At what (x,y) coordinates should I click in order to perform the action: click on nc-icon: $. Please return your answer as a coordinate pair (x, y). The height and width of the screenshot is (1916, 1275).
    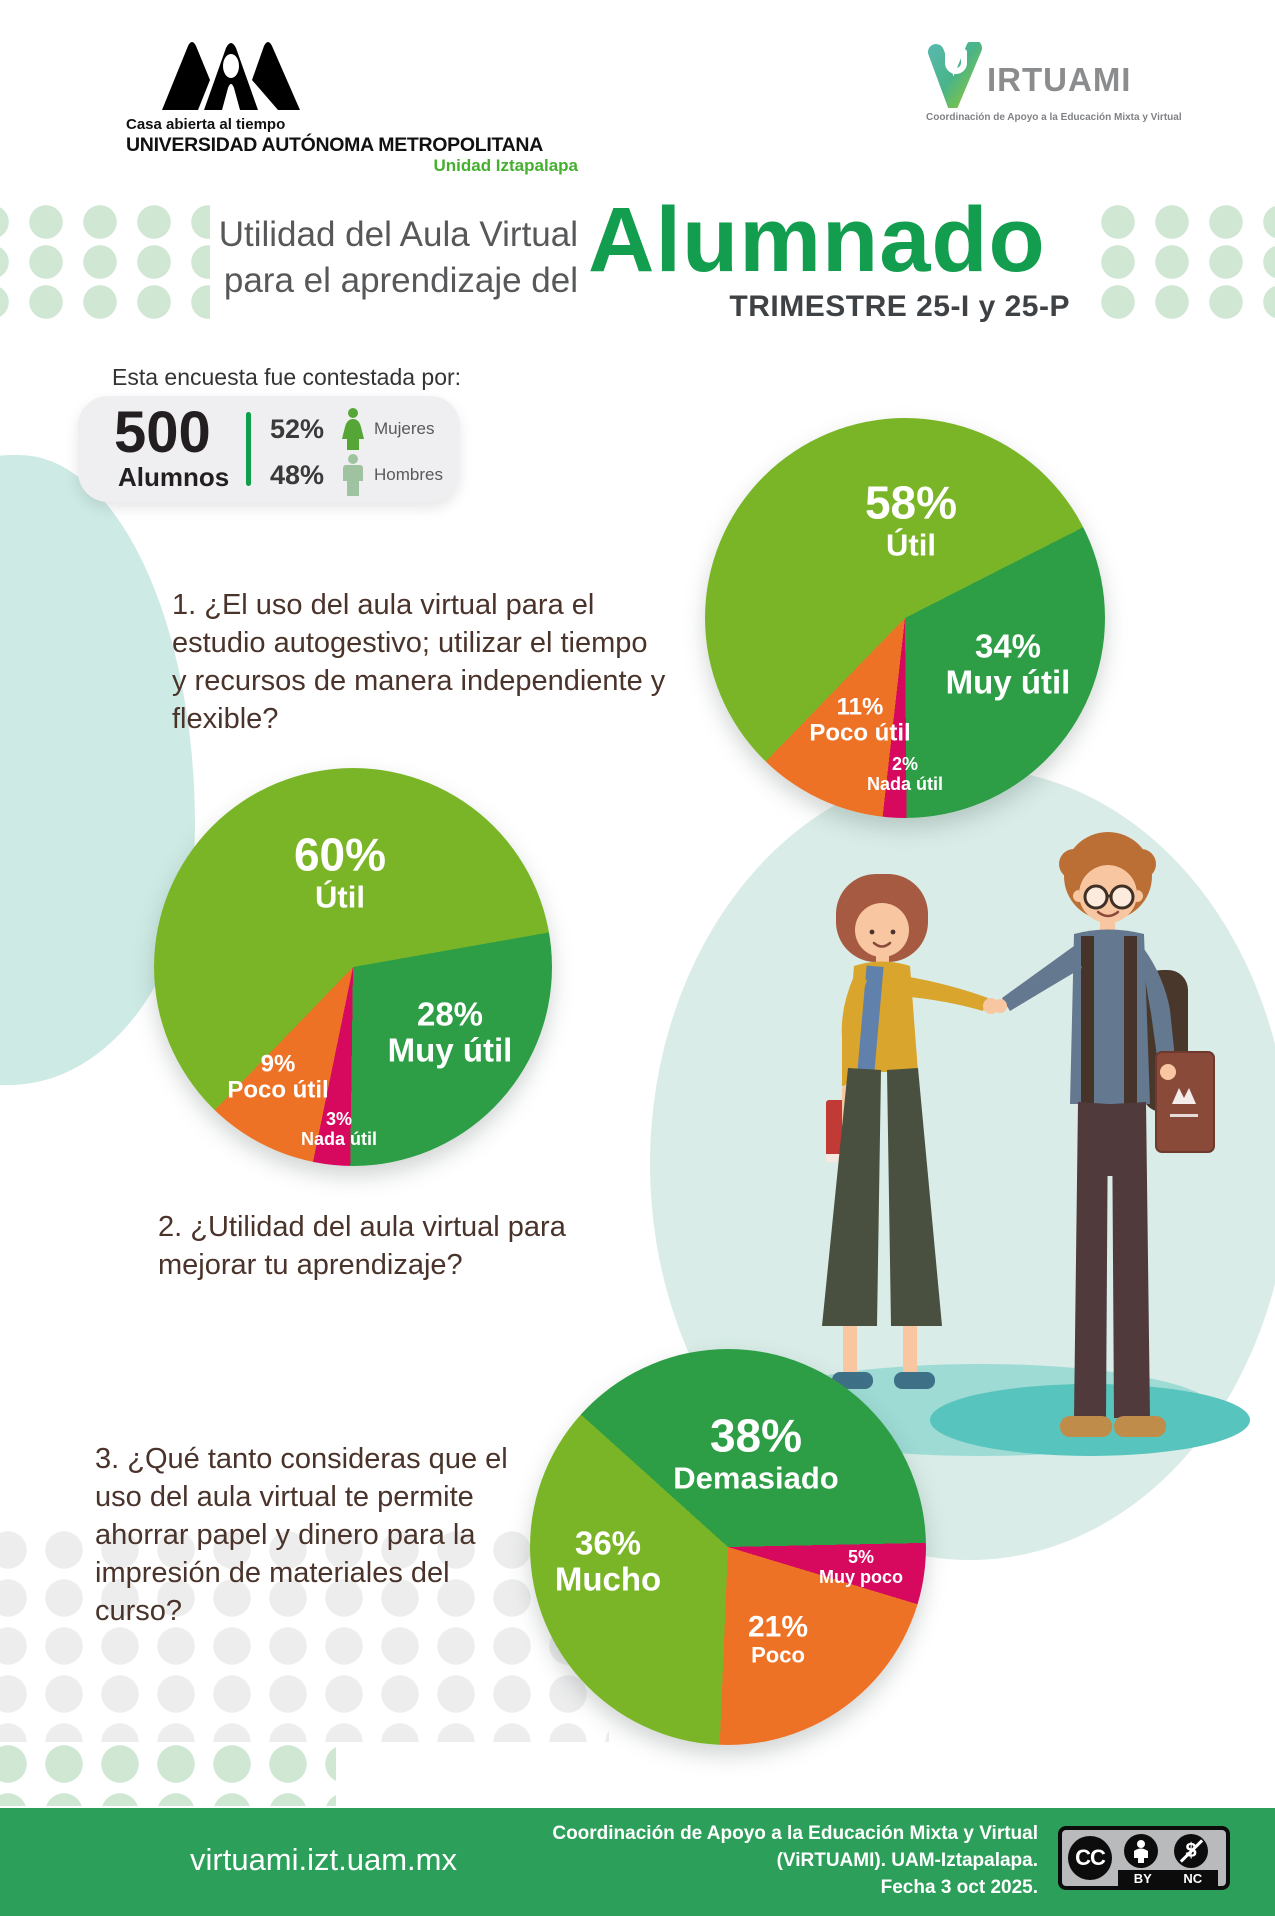
    Looking at the image, I should click on (1191, 1851).